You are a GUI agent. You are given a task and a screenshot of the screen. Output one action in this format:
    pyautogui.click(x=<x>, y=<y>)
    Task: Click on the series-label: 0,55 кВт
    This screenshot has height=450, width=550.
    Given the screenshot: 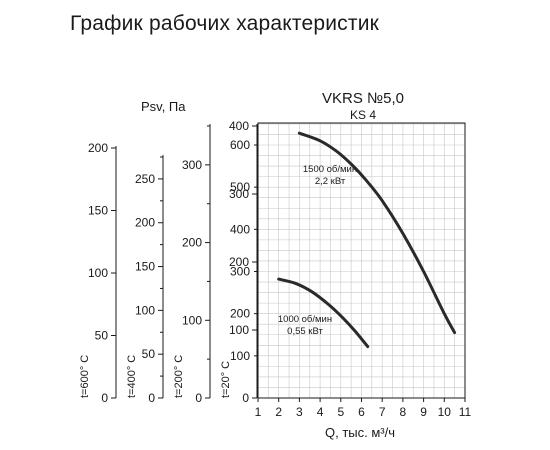 What is the action you would take?
    pyautogui.click(x=305, y=331)
    